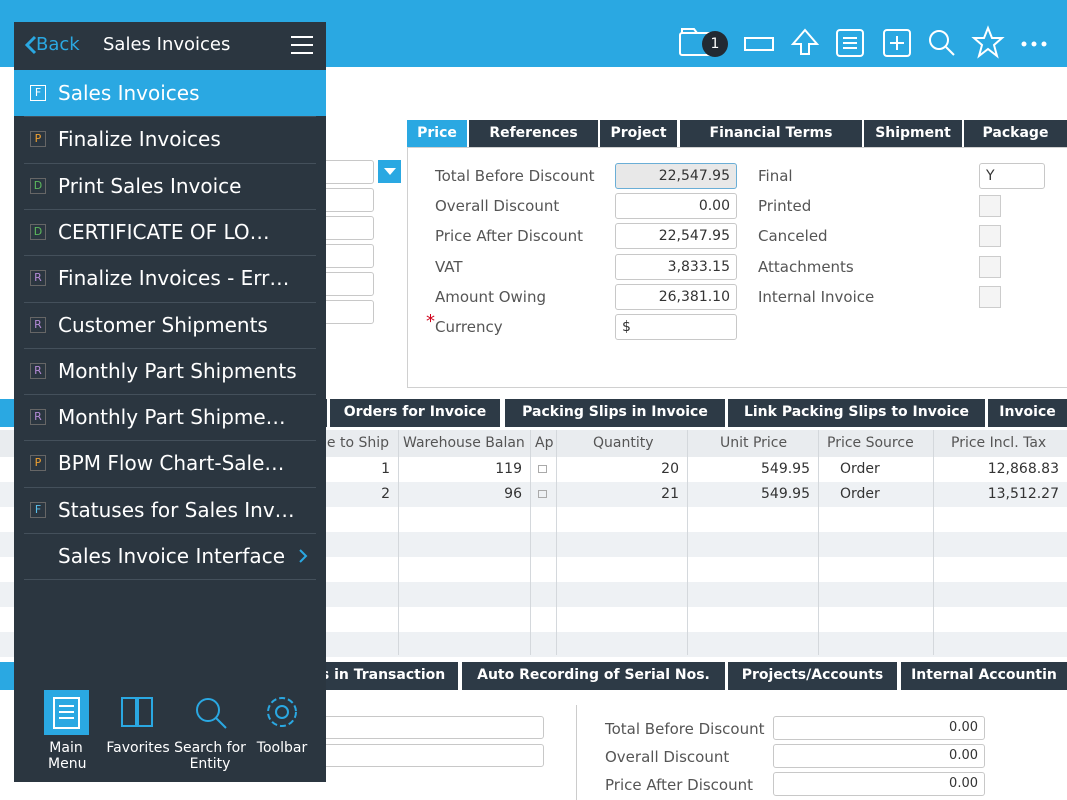  I want to click on nav-icons, so click(175, 713).